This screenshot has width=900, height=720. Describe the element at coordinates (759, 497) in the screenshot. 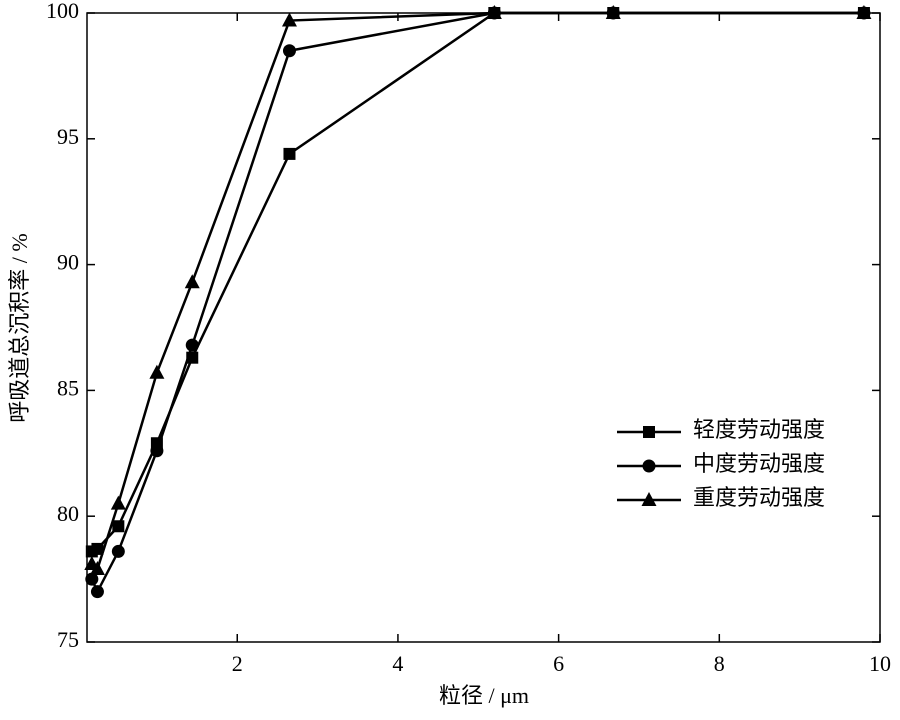

I see `legend-label: 重度劳动强度` at that location.